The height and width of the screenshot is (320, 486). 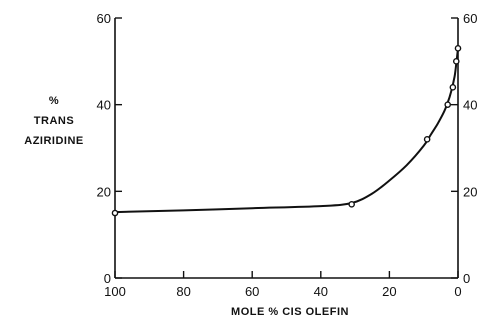 What do you see at coordinates (470, 191) in the screenshot?
I see `right-tick-label-20: 20` at bounding box center [470, 191].